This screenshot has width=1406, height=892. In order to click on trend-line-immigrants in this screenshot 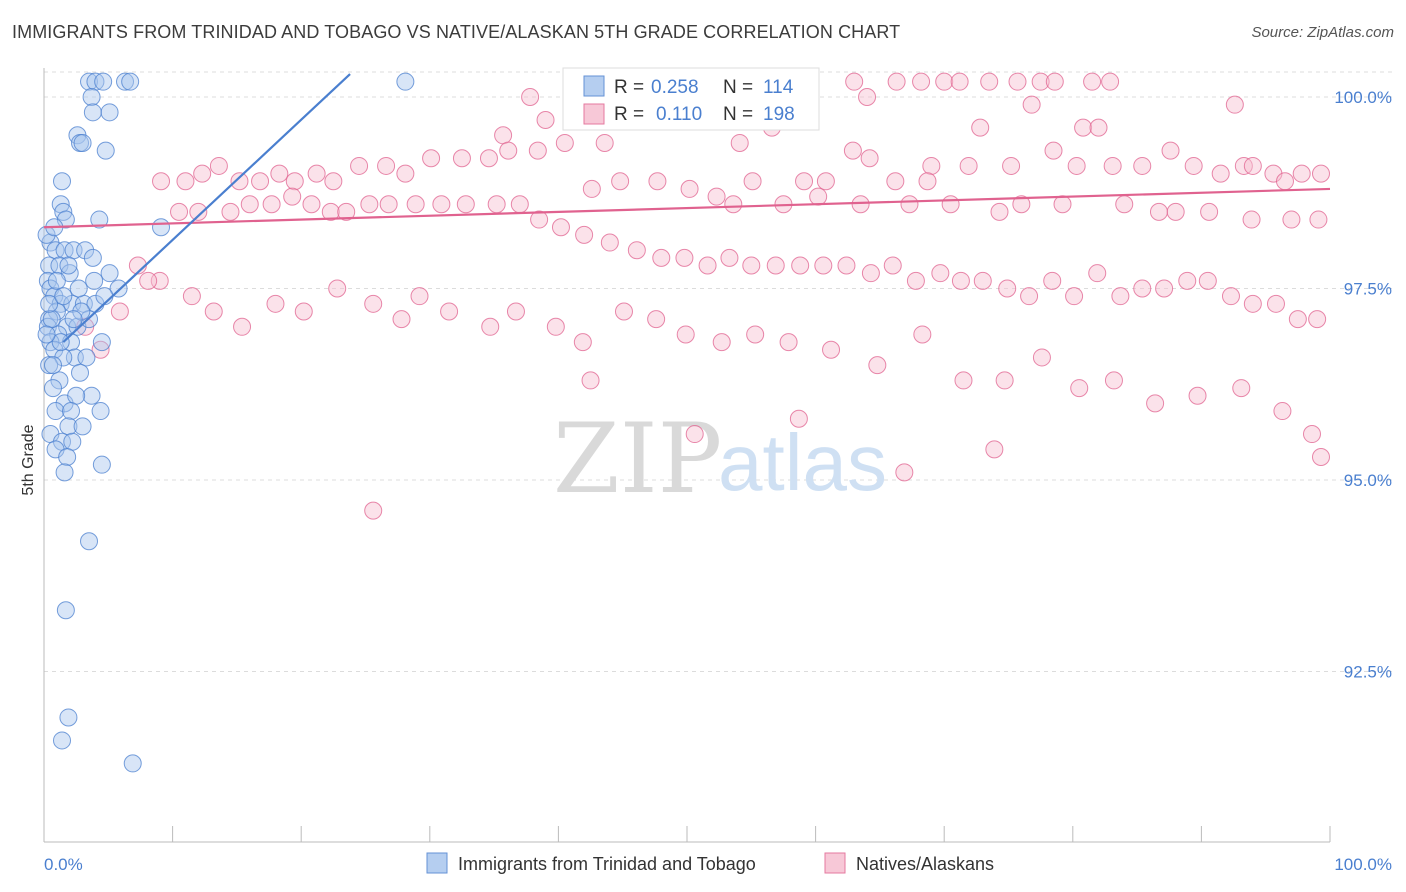, I will do `click(206, 208)`.